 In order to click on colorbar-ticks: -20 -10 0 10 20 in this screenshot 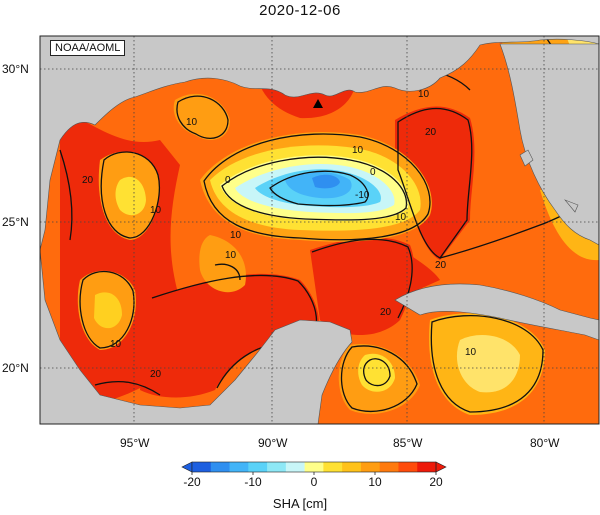, I will do `click(313, 482)`.